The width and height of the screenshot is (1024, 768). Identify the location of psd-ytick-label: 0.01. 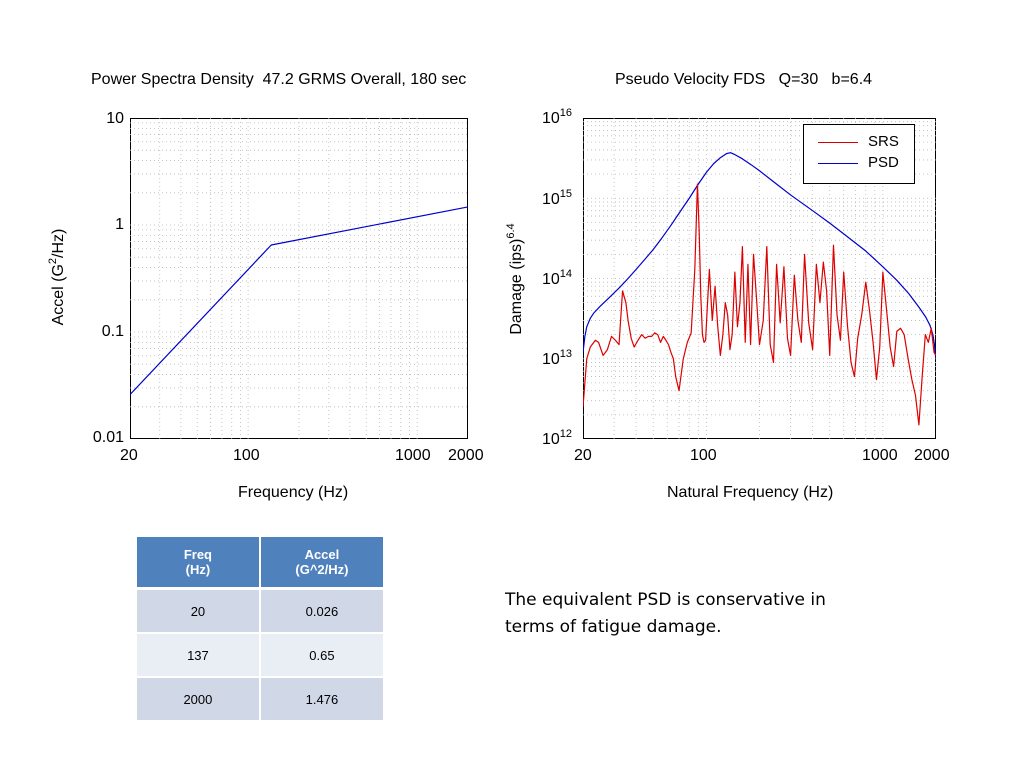
(108, 437).